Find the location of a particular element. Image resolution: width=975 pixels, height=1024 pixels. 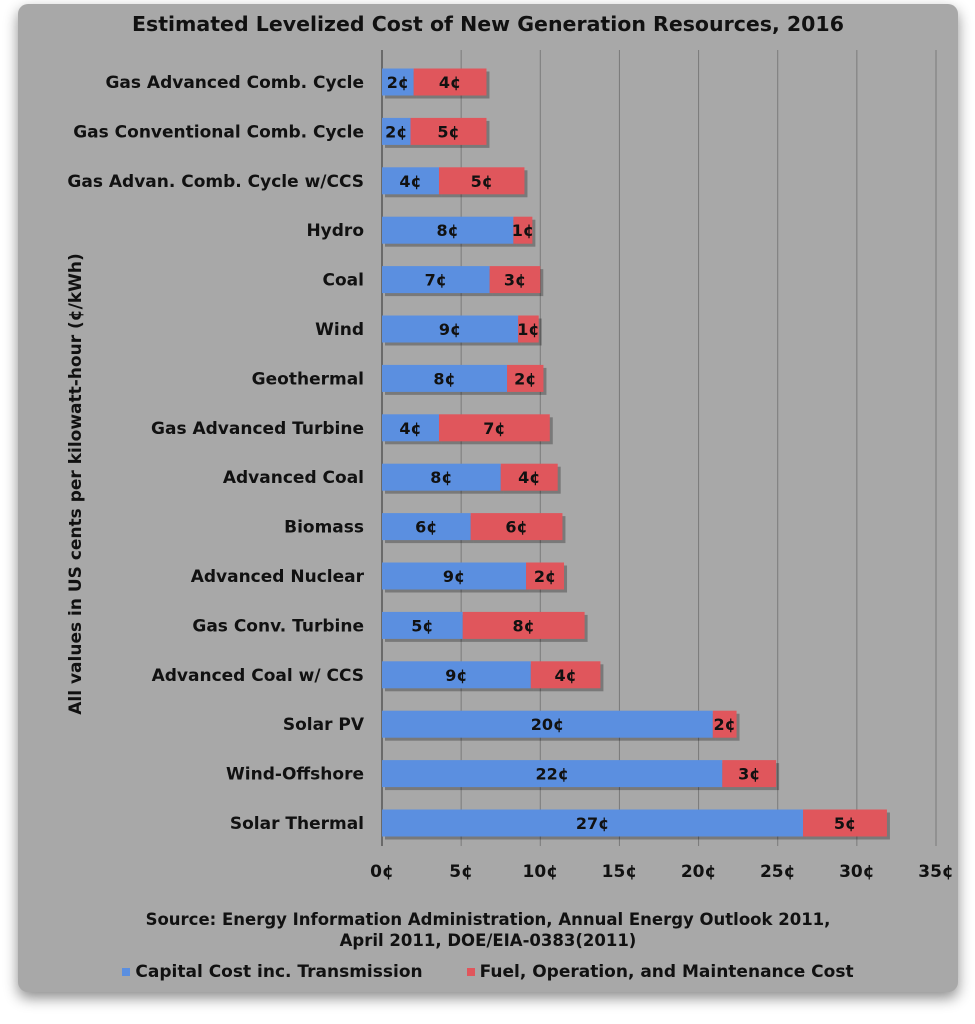

data-label: 20¢ is located at coordinates (547, 724).